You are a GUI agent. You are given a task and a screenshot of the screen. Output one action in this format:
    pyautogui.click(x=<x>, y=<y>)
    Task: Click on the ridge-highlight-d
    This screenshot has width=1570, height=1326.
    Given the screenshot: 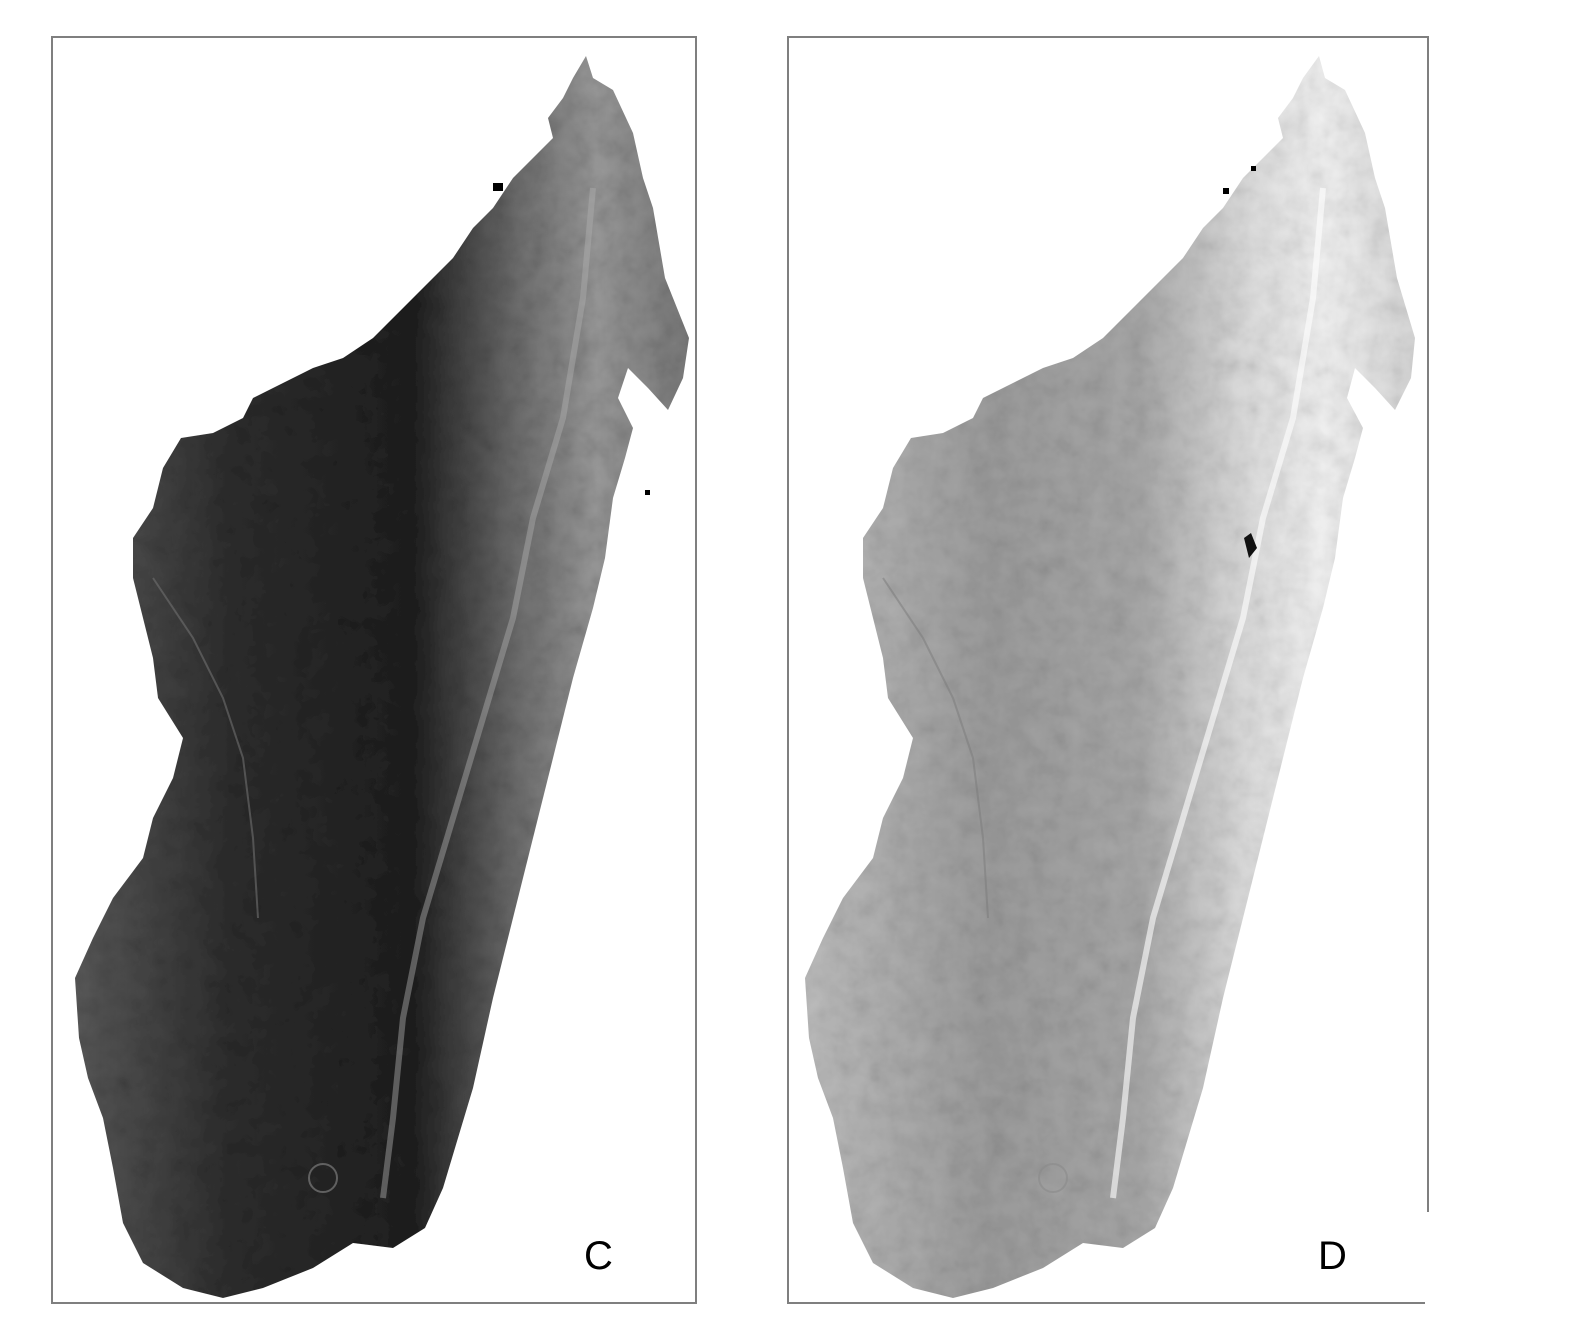 What is the action you would take?
    pyautogui.click(x=1218, y=693)
    